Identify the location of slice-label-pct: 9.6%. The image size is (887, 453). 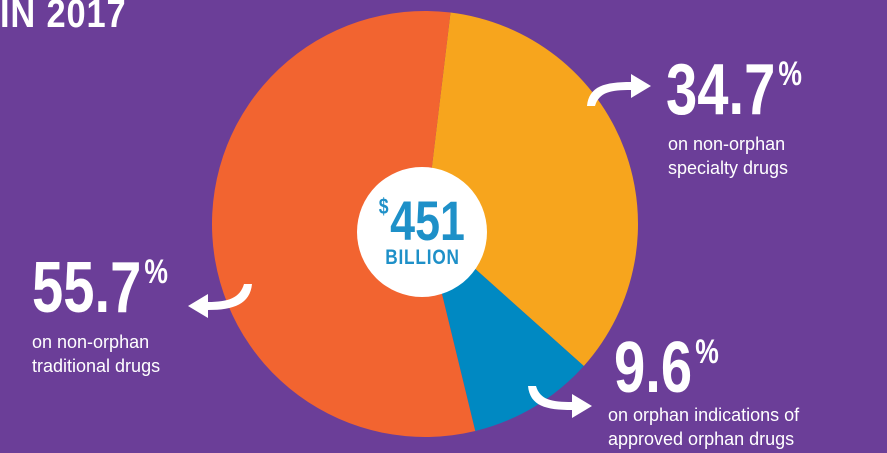
(666, 368).